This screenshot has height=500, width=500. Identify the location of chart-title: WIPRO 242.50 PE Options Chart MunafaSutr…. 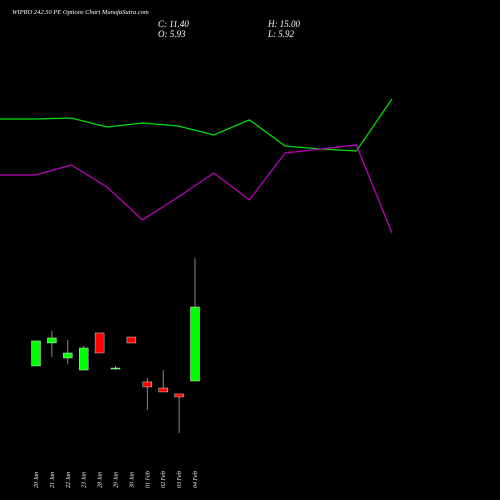
(80, 12).